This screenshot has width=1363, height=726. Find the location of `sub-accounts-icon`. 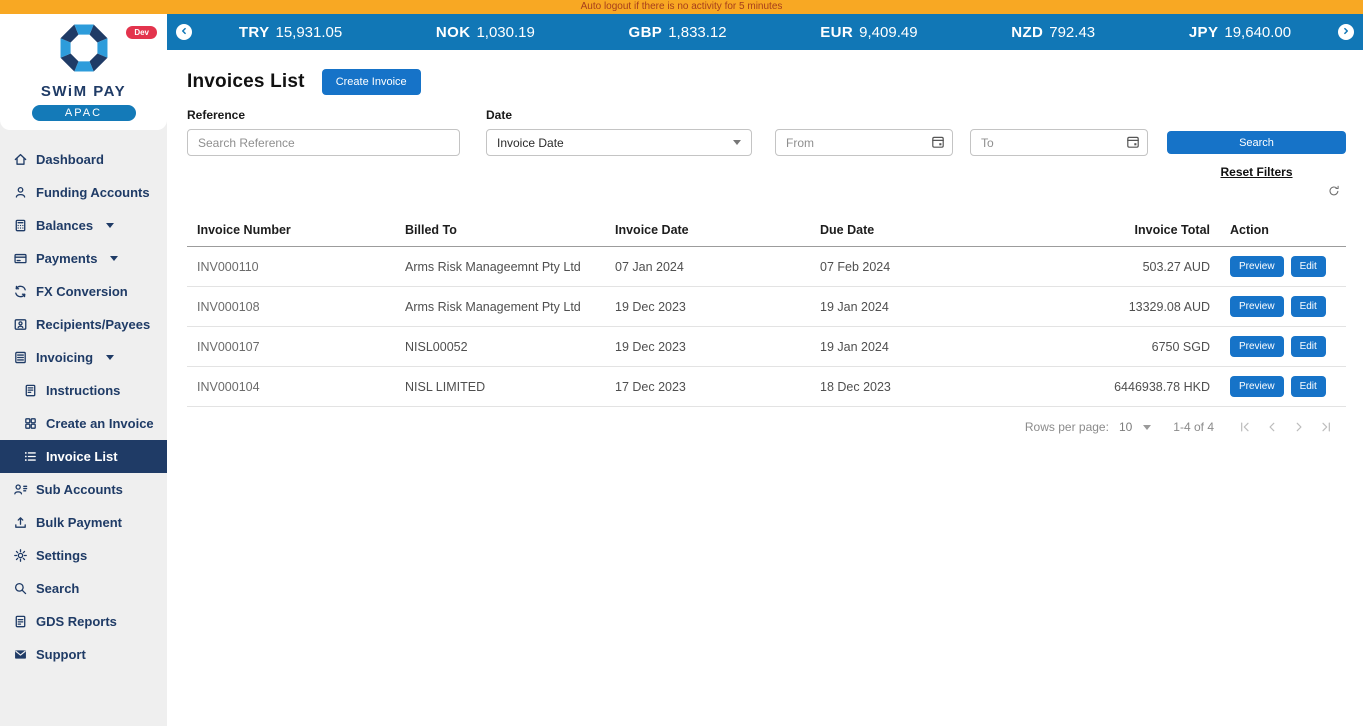

sub-accounts-icon is located at coordinates (20, 490).